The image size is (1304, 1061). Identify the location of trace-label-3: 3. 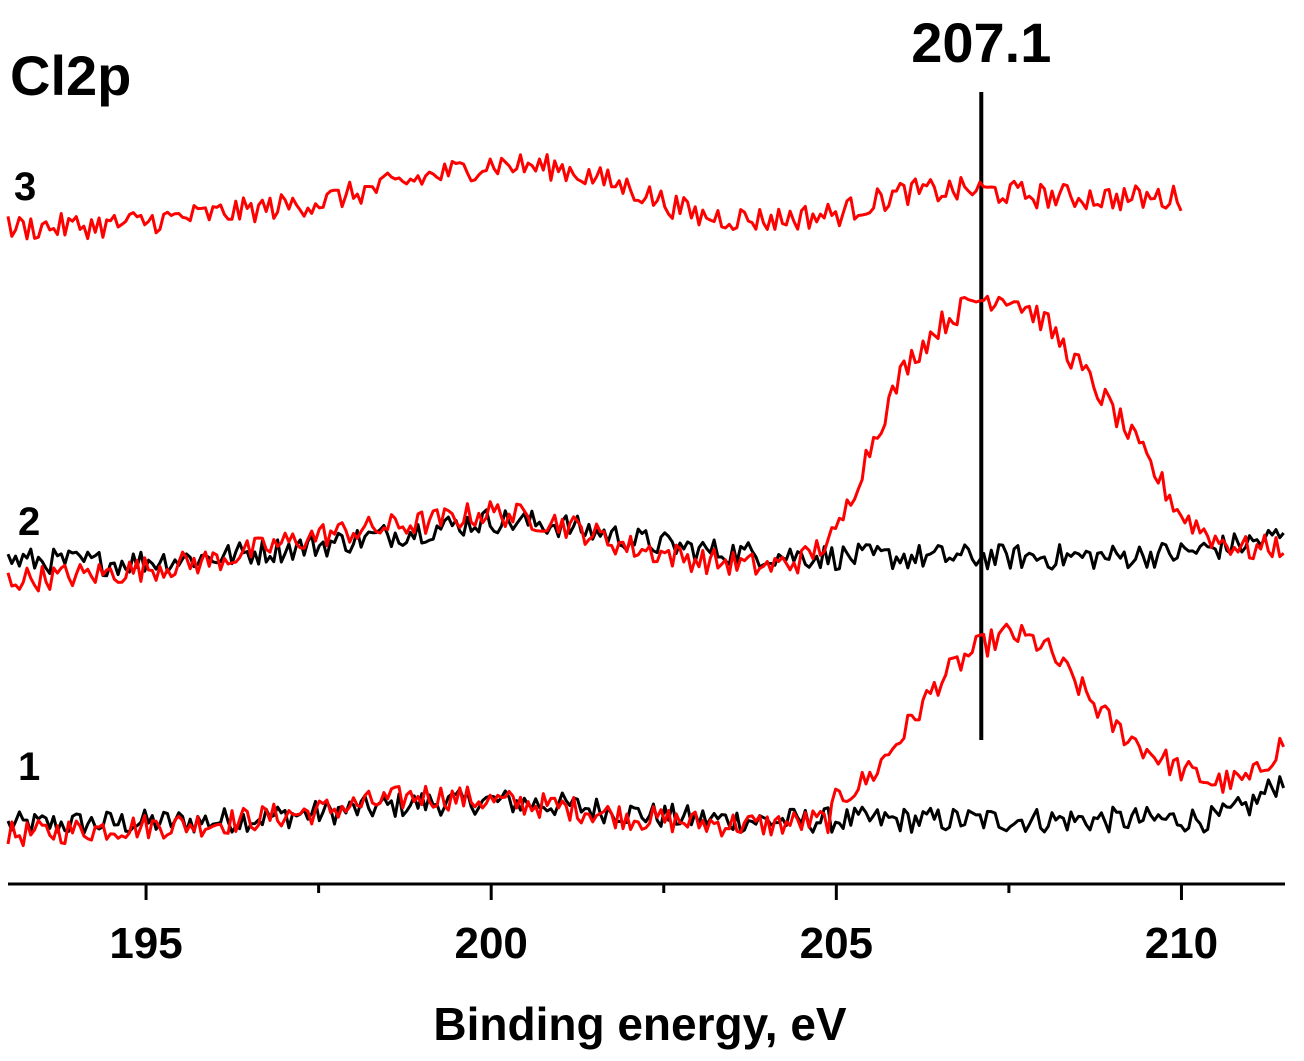
(25, 187).